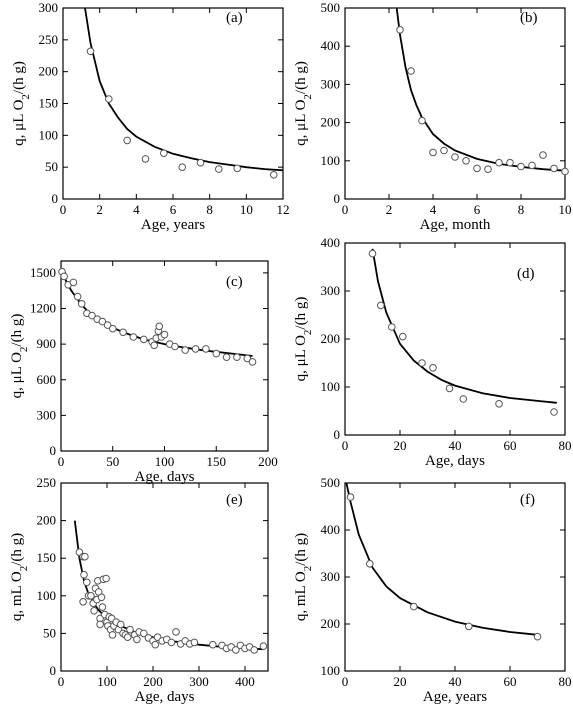 The image size is (573, 706). Describe the element at coordinates (527, 500) in the screenshot. I see `panel-tag: (f)` at that location.